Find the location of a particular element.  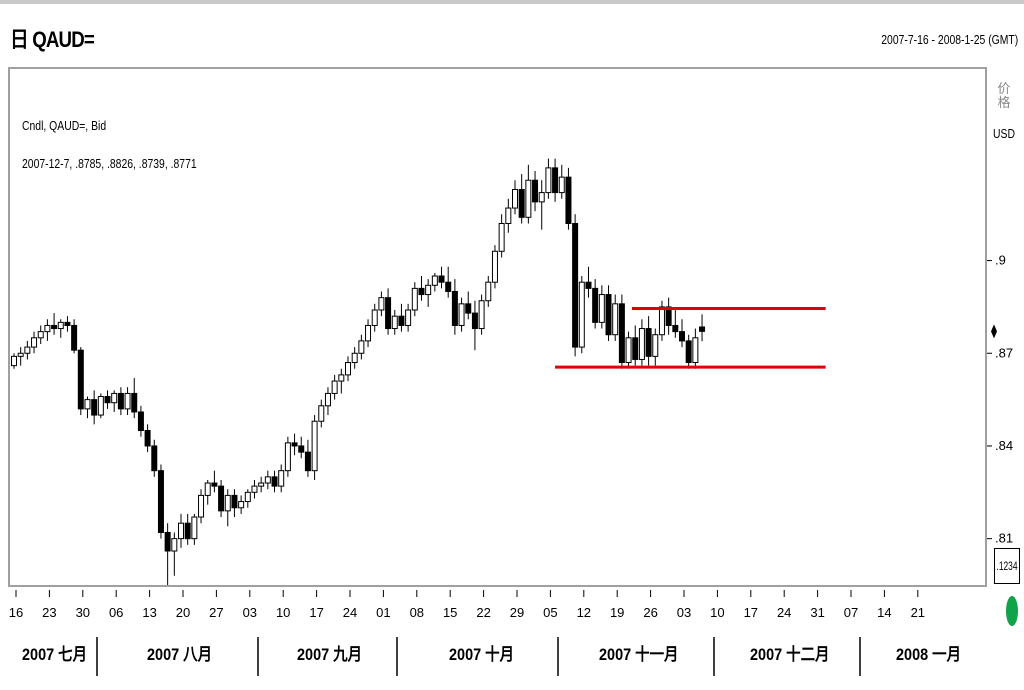

legend-series-name: Cndl, QAUD=, Bid is located at coordinates (64, 125).